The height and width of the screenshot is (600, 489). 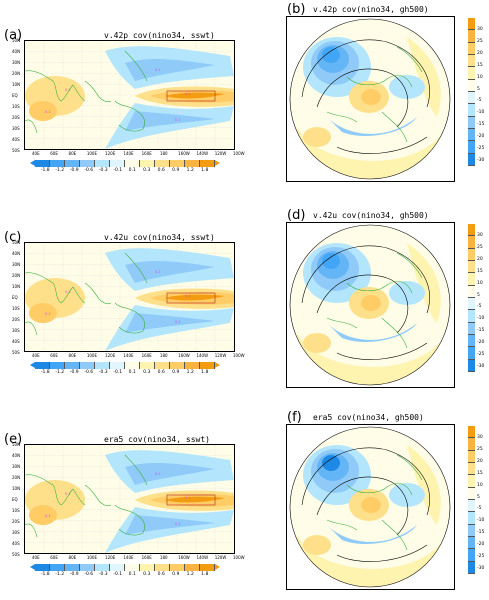 I want to click on gh500-colorbar, so click(x=471, y=500).